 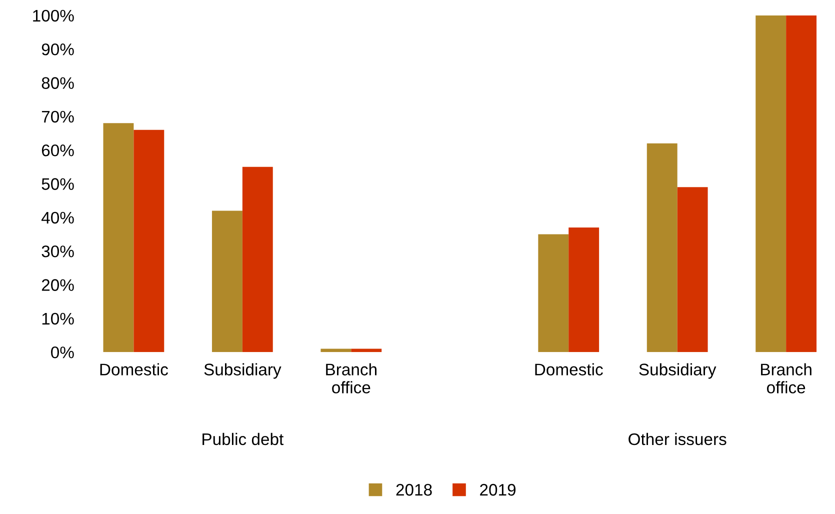 What do you see at coordinates (53, 16) in the screenshot?
I see `y-tick-label: 100%` at bounding box center [53, 16].